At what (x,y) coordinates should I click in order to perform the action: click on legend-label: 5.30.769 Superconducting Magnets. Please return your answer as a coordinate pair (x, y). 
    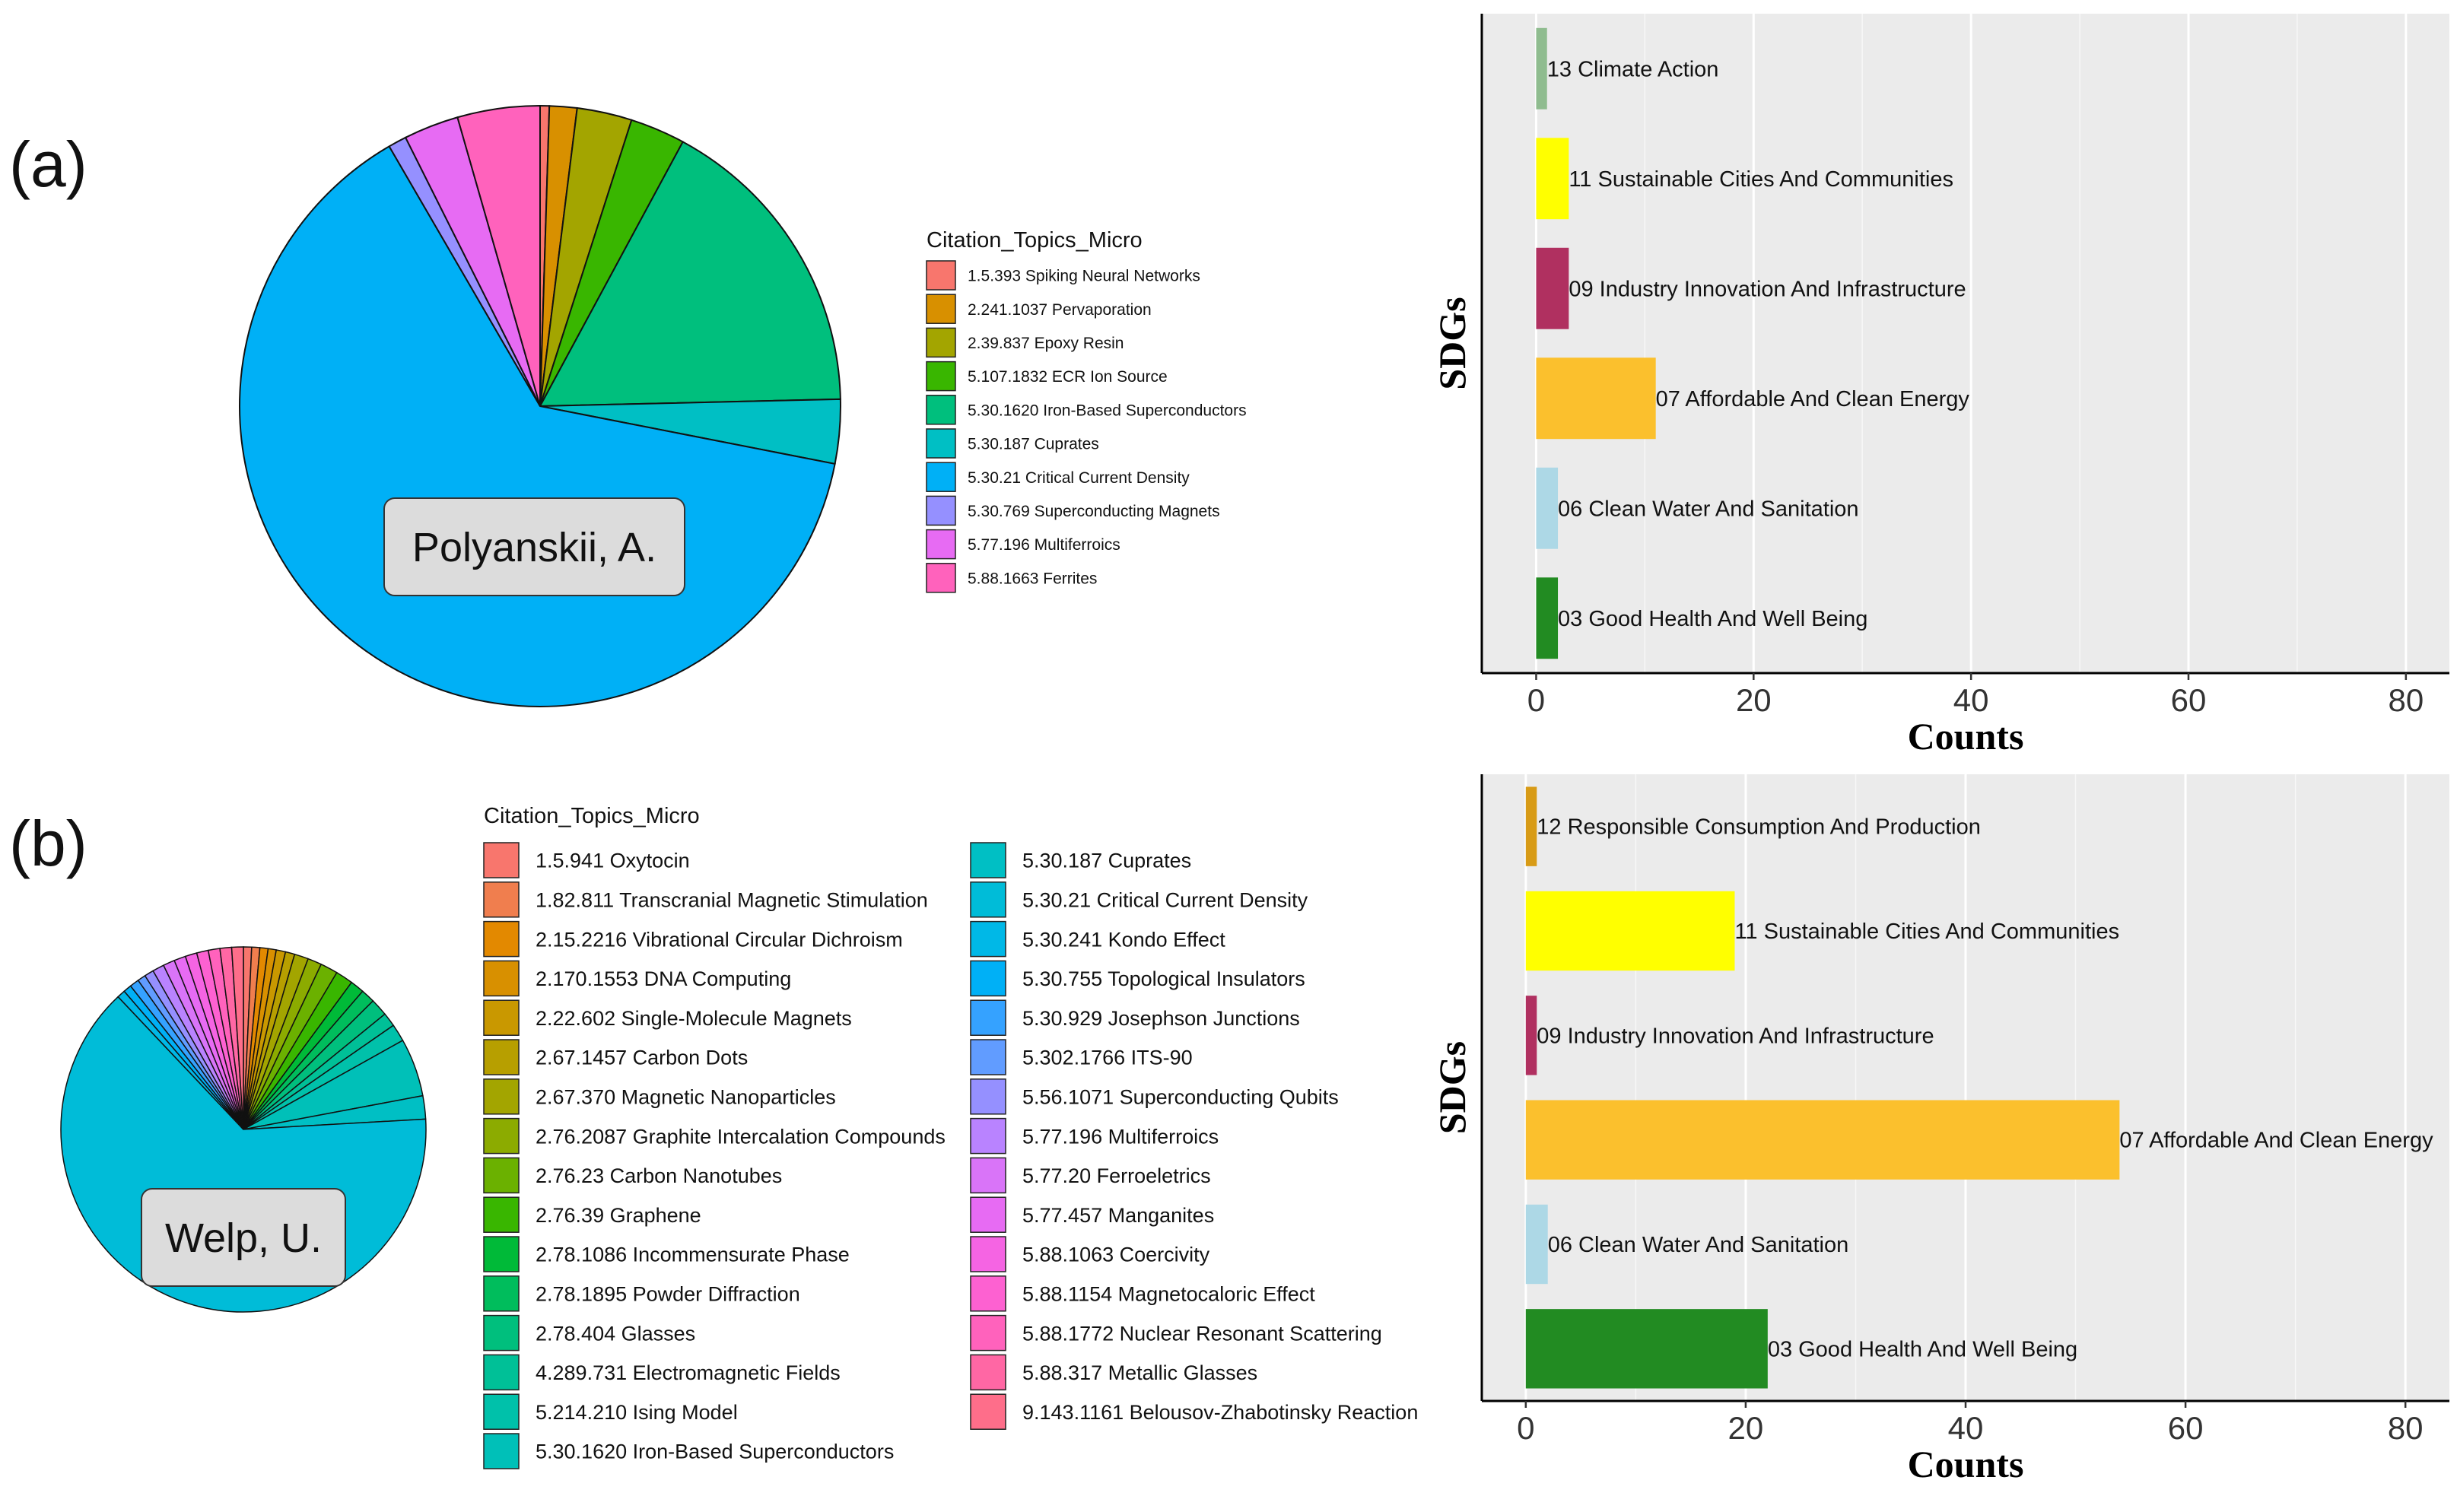
    Looking at the image, I should click on (1094, 512).